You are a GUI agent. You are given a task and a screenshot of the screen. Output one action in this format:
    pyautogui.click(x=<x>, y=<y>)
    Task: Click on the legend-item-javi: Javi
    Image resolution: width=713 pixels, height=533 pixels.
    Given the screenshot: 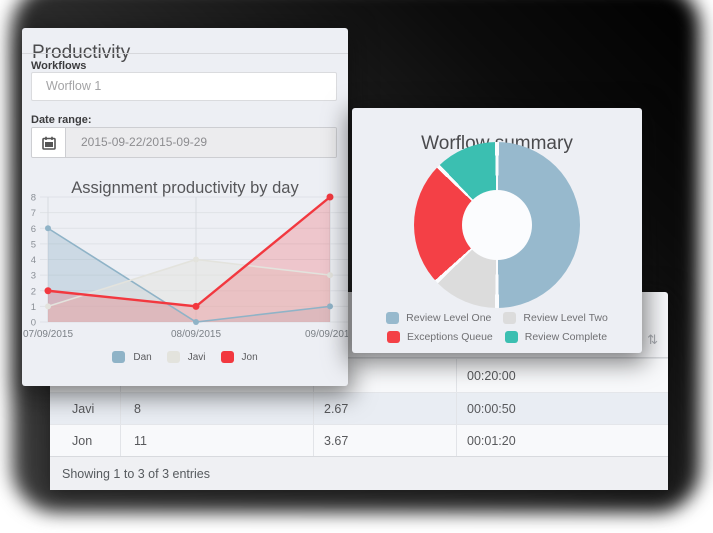 What is the action you would take?
    pyautogui.click(x=186, y=357)
    